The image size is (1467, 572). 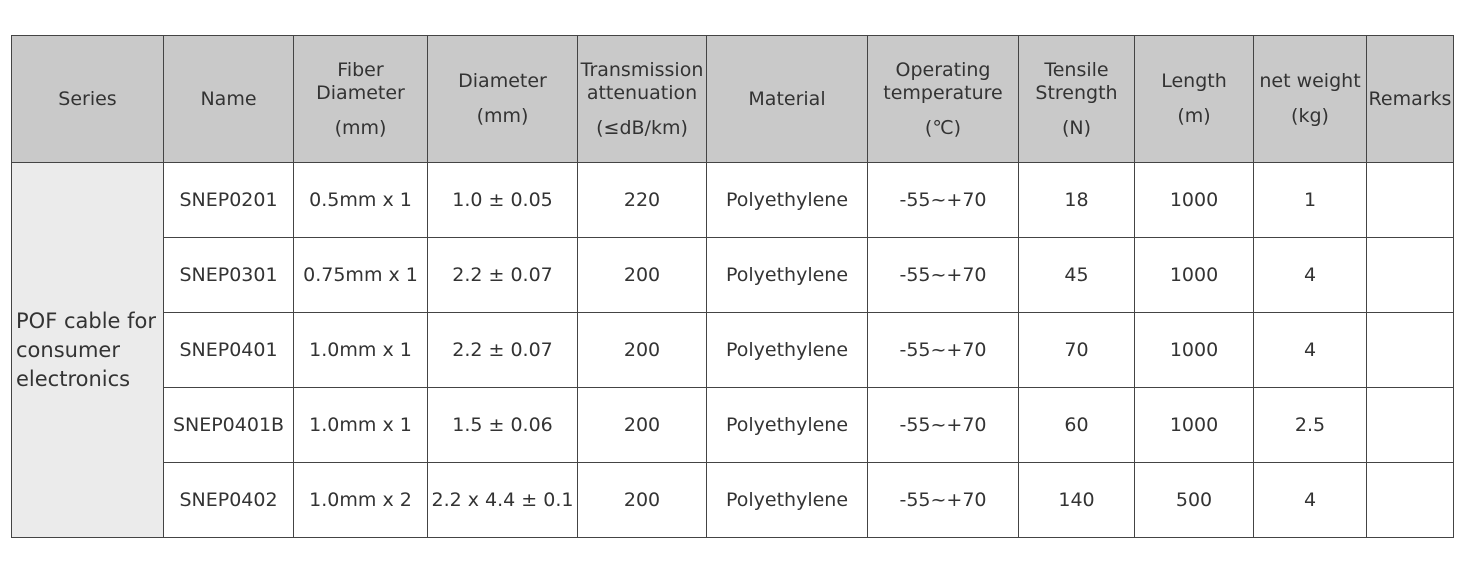 I want to click on header-cell: net weight (kg), so click(x=1310, y=99).